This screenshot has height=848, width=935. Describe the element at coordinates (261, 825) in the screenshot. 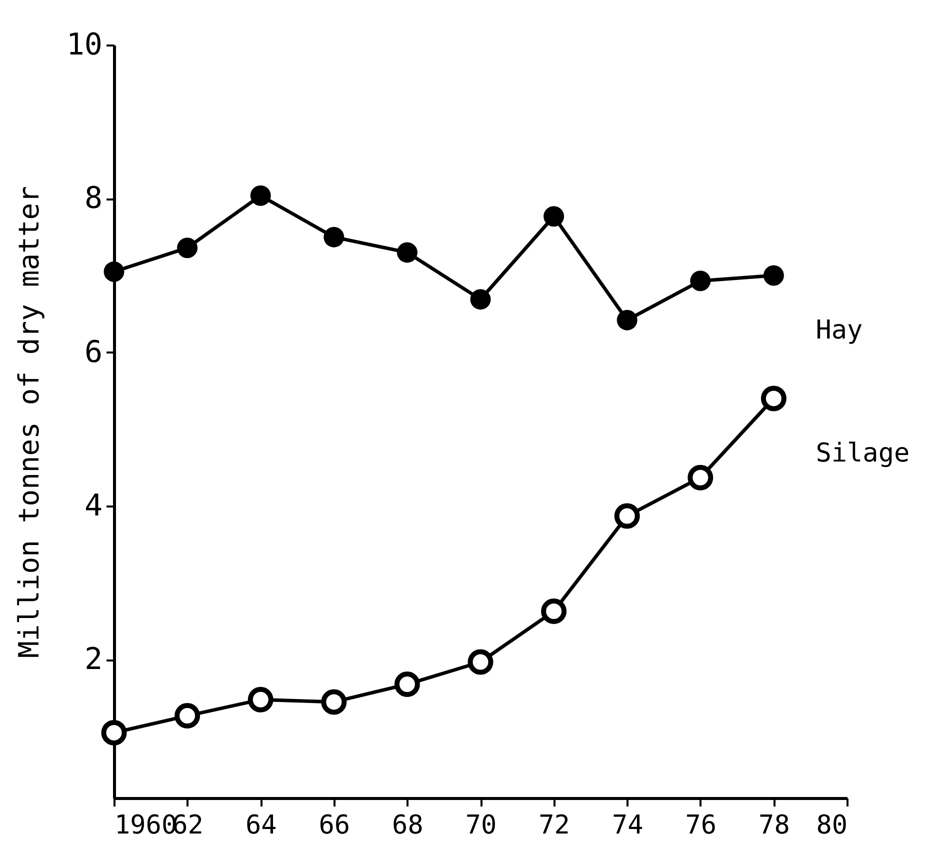

I see `x-tick-label: 64` at that location.